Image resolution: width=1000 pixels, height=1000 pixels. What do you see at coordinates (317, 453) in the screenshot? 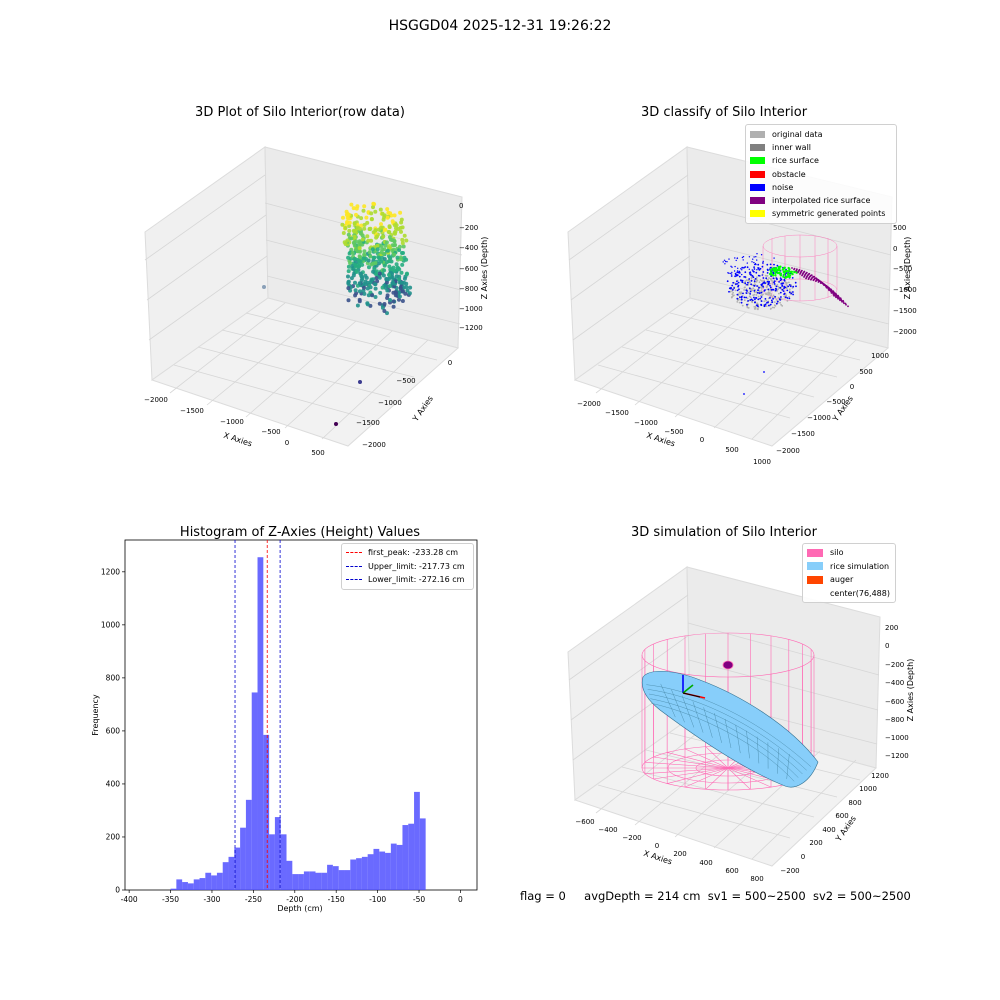
I see `xtick: 500` at bounding box center [317, 453].